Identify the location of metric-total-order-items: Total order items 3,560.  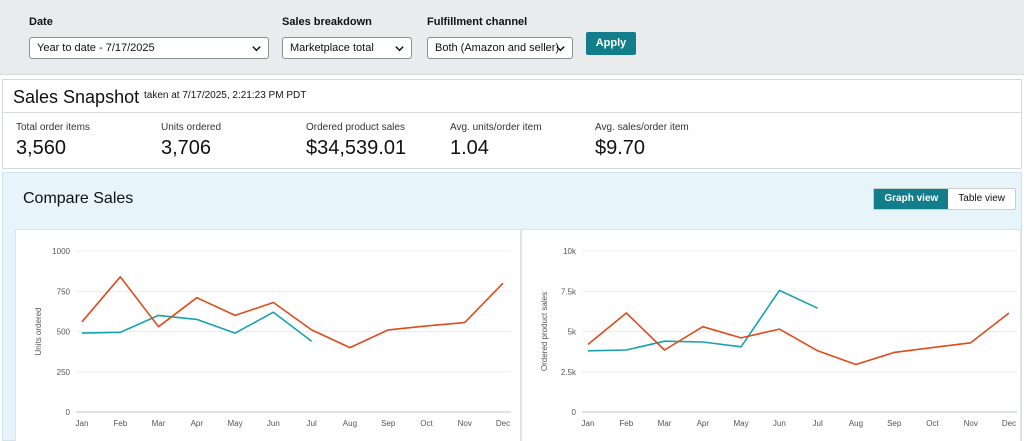
(53, 140).